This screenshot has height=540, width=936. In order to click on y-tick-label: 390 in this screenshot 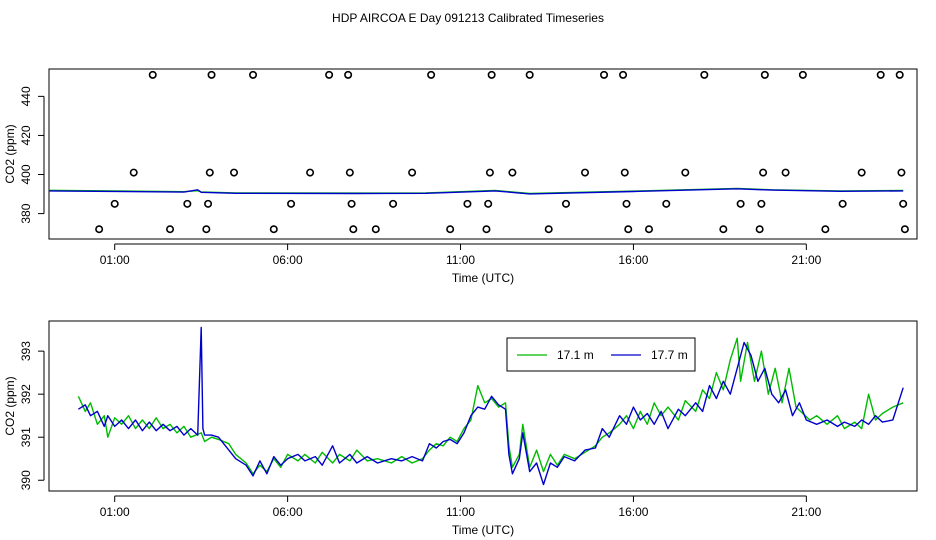, I will do `click(26, 480)`.